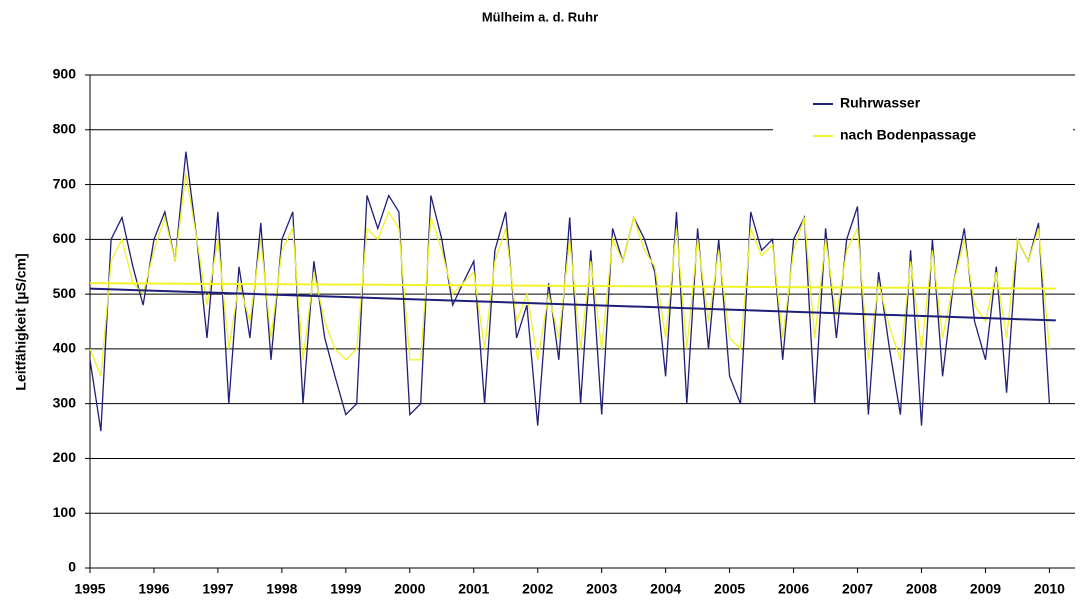 Image resolution: width=1081 pixels, height=615 pixels. Describe the element at coordinates (793, 589) in the screenshot. I see `x-tick-label: 2006` at that location.